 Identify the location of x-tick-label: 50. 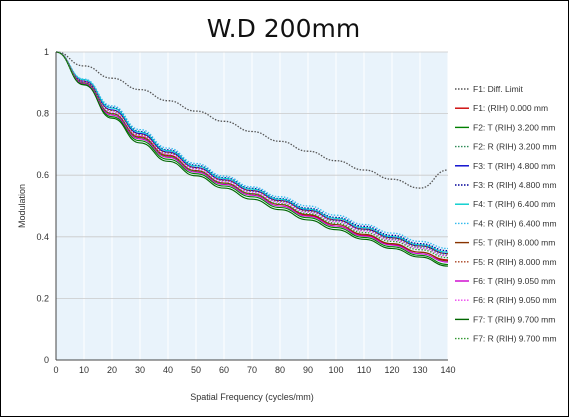
(196, 370).